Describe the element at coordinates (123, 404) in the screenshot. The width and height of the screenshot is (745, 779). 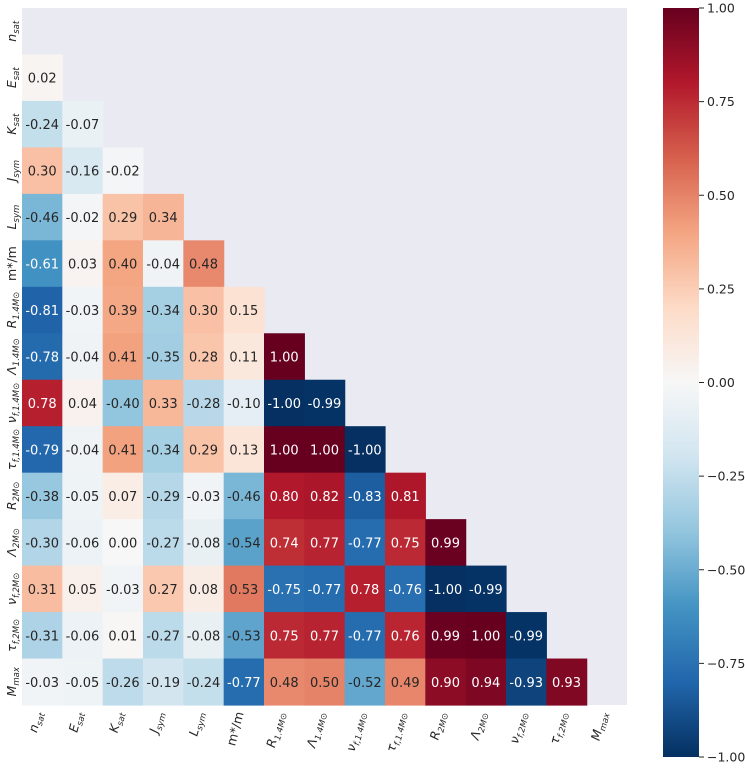
I see `cell-value-label: -0.40` at that location.